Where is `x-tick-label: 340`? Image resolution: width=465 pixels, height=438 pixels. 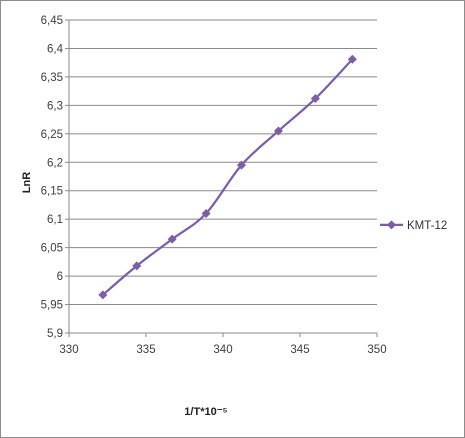
x-tick-label: 340 is located at coordinates (222, 350).